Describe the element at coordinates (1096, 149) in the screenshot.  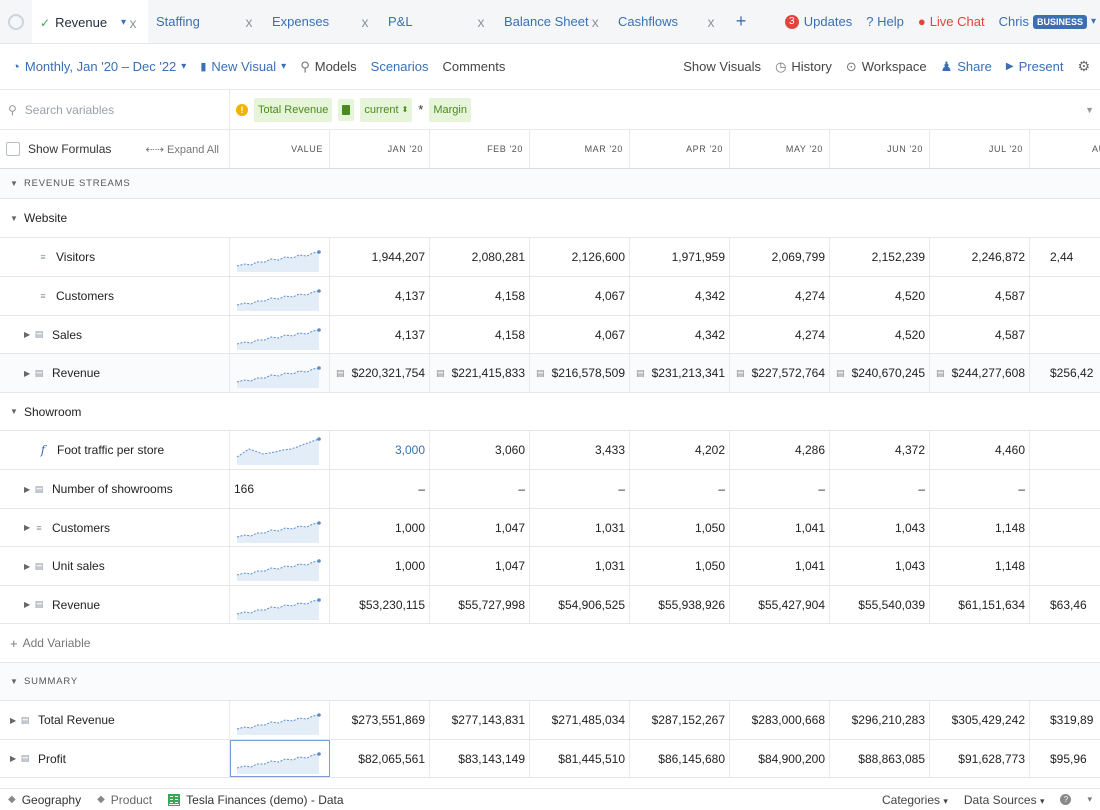
I see `month-column-header: AU` at that location.